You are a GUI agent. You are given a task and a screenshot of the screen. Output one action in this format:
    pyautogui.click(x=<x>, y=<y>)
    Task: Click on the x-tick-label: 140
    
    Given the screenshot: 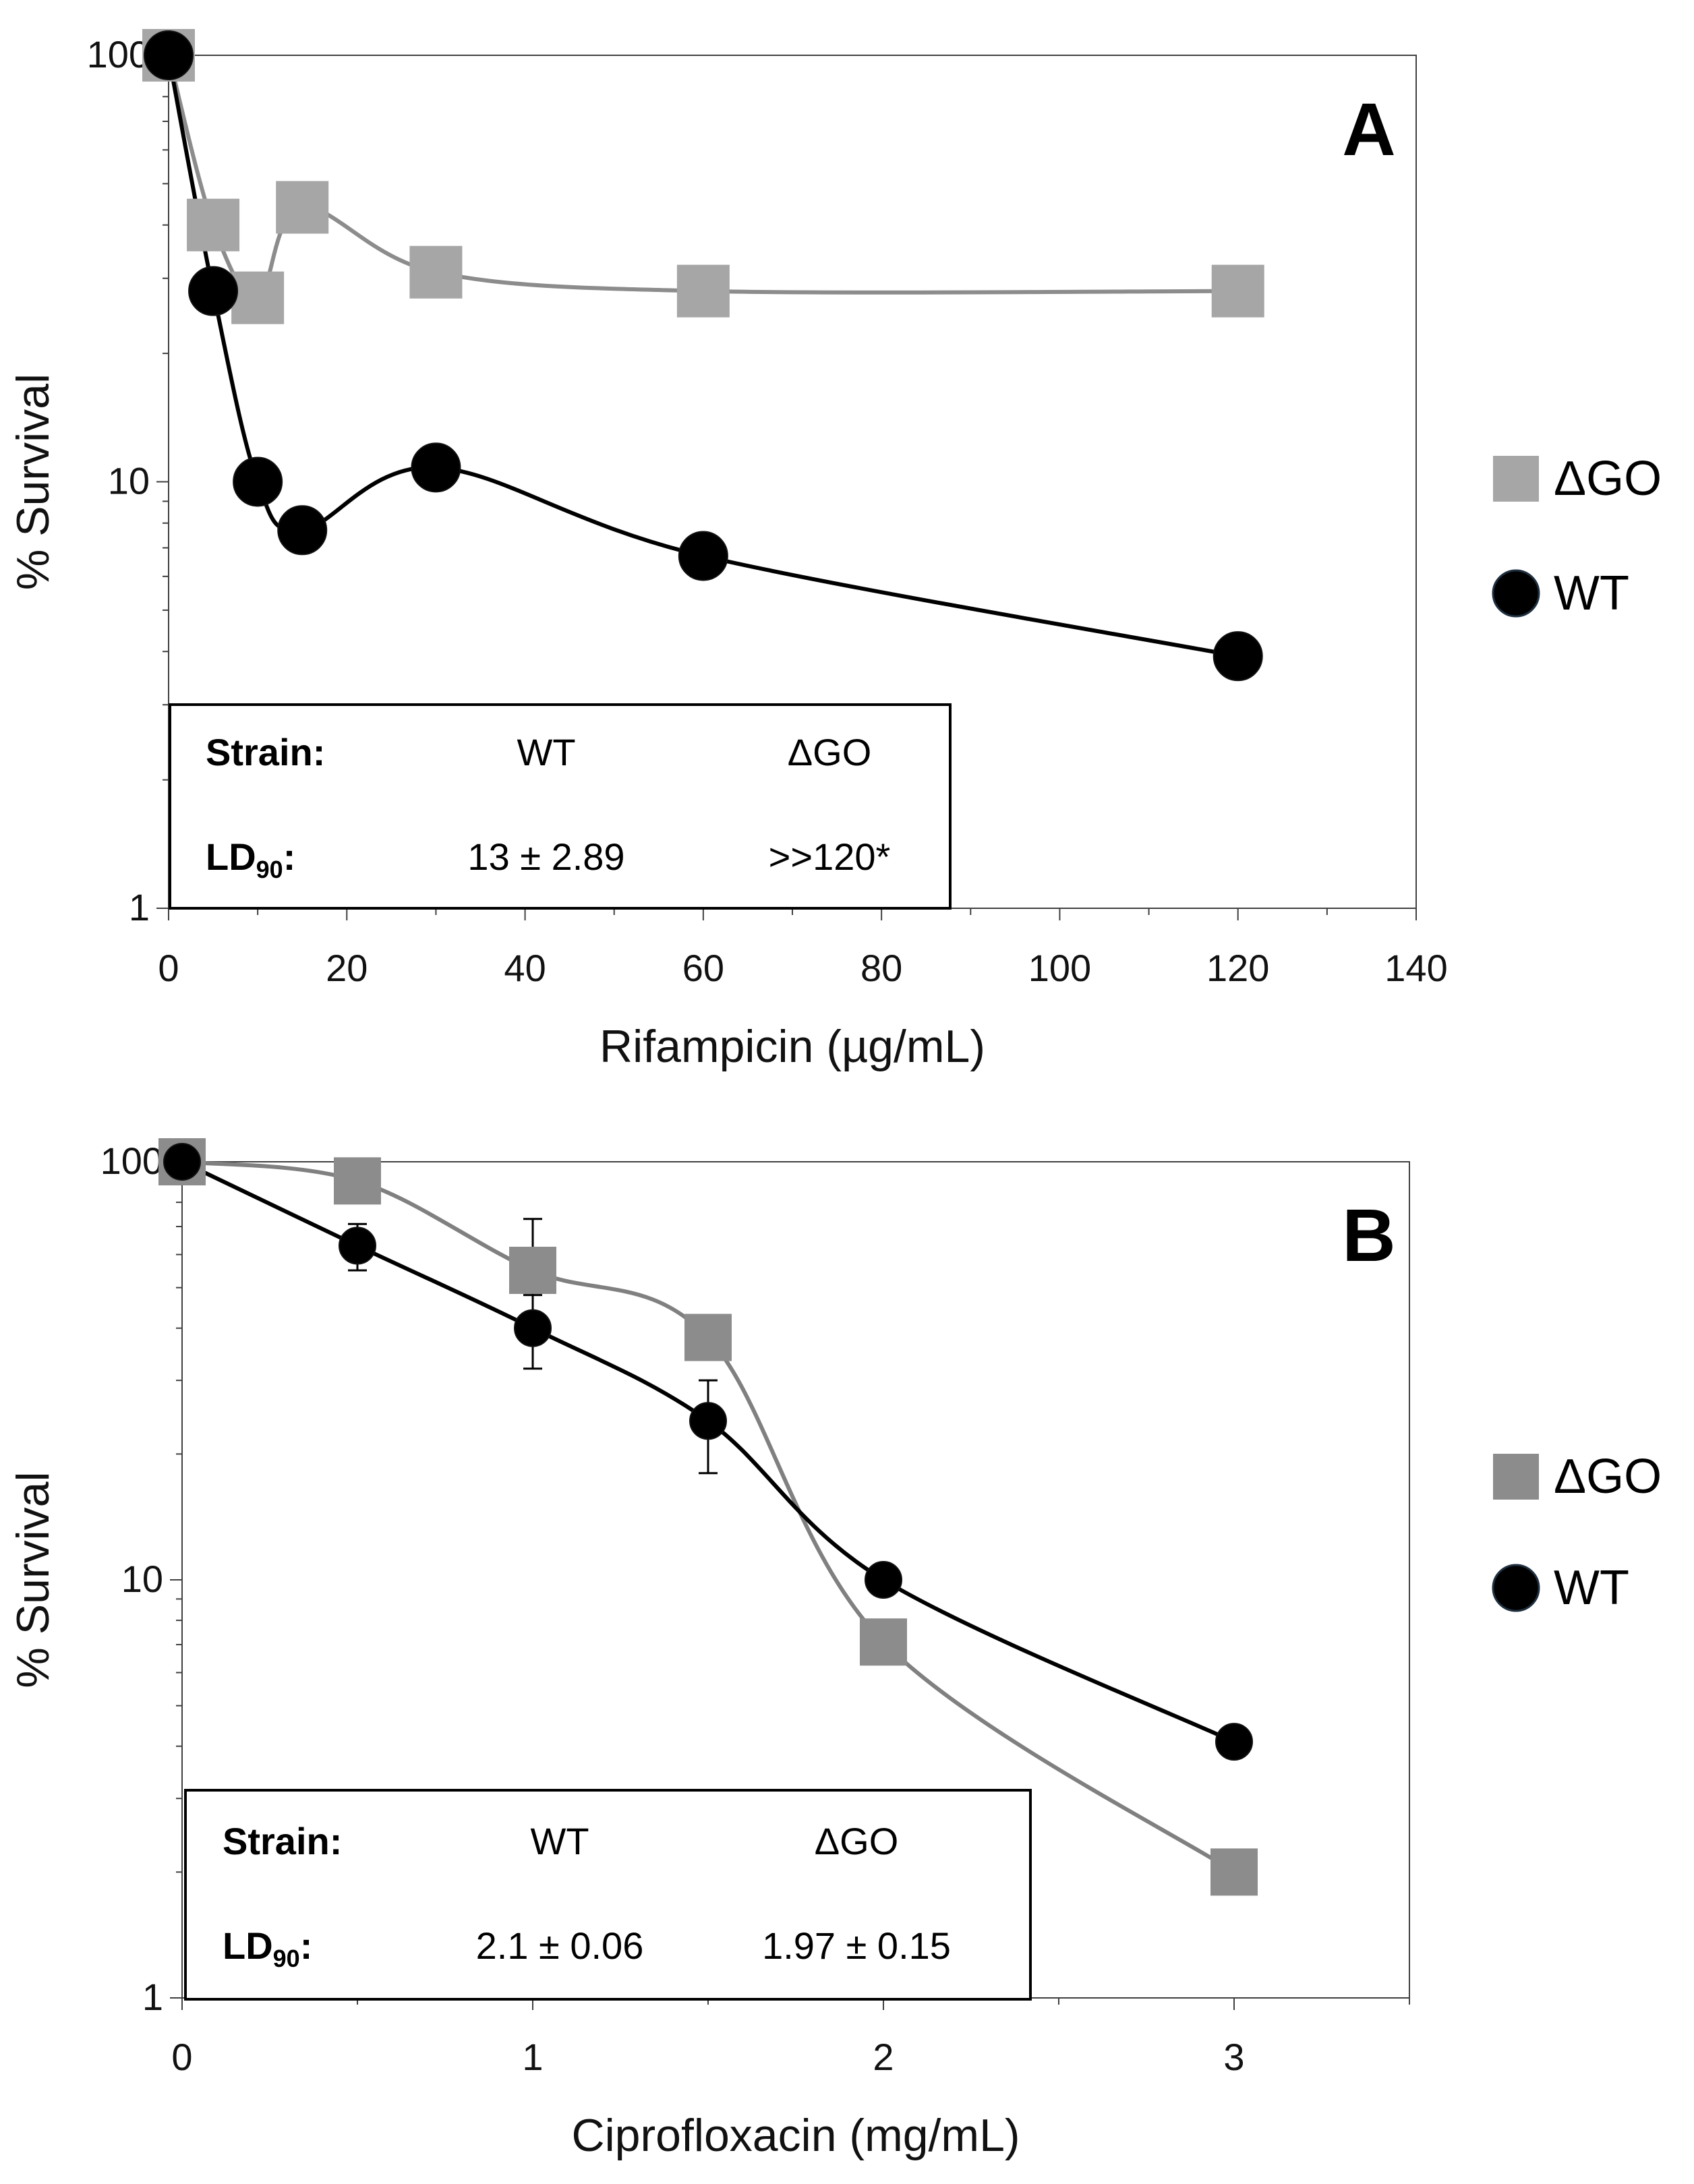 What is the action you would take?
    pyautogui.click(x=1416, y=968)
    